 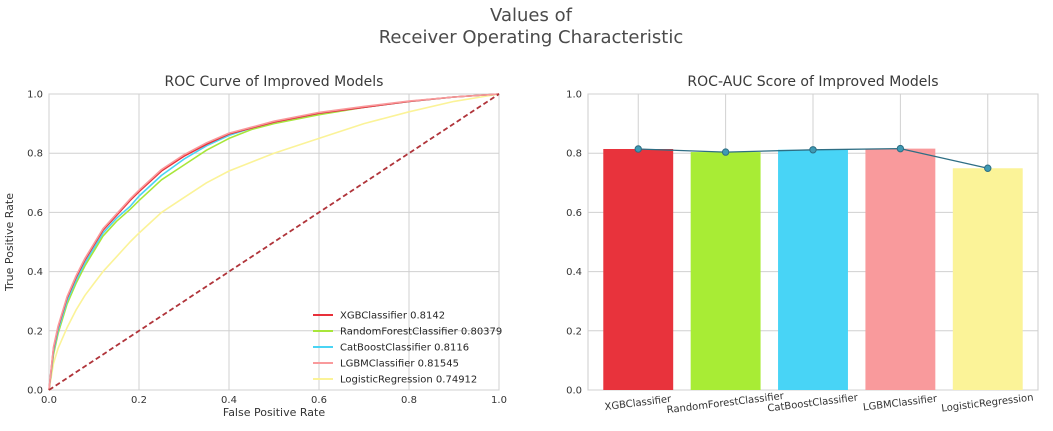 I want to click on roc-y-tick-label: 1.0, so click(x=35, y=95).